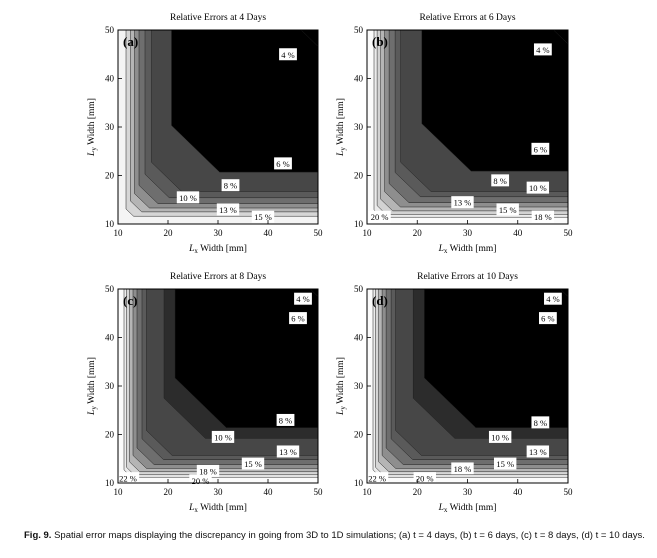 Image resolution: width=657 pixels, height=558 pixels. Describe the element at coordinates (468, 492) in the screenshot. I see `x-tick-label: 30` at that location.